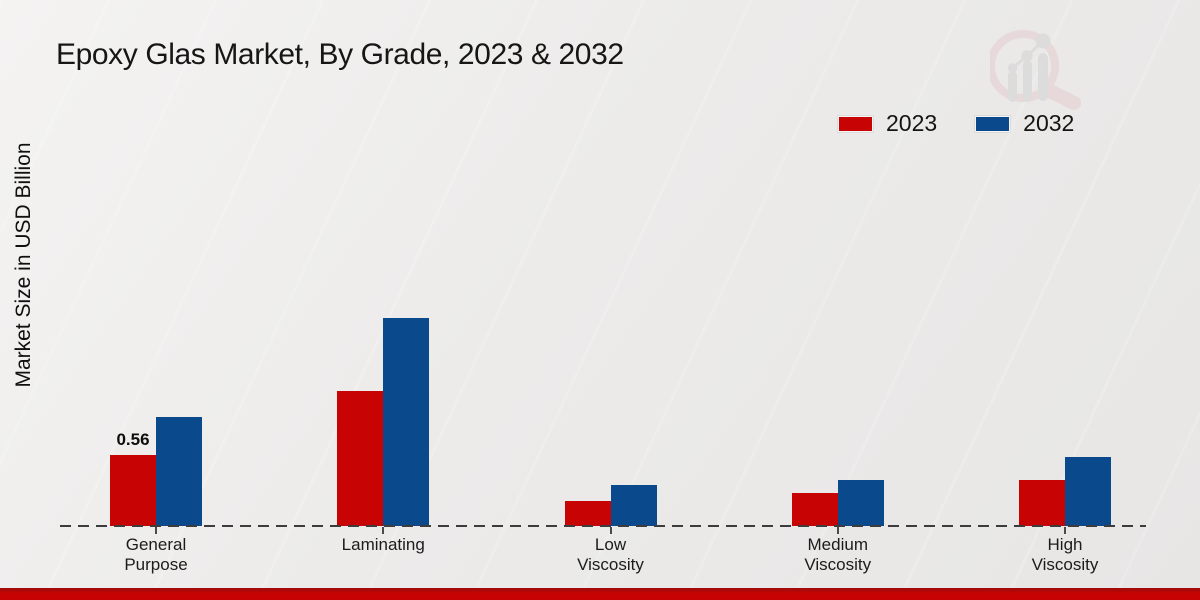 Image resolution: width=1200 pixels, height=600 pixels. Describe the element at coordinates (360, 458) in the screenshot. I see `bar-2023-laminating` at that location.